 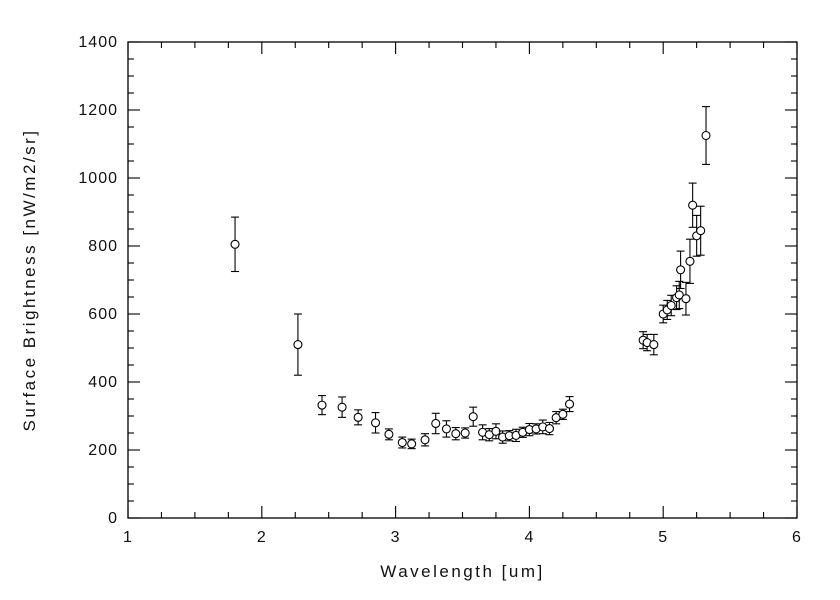 What do you see at coordinates (128, 537) in the screenshot?
I see `x-tick-label: 1` at bounding box center [128, 537].